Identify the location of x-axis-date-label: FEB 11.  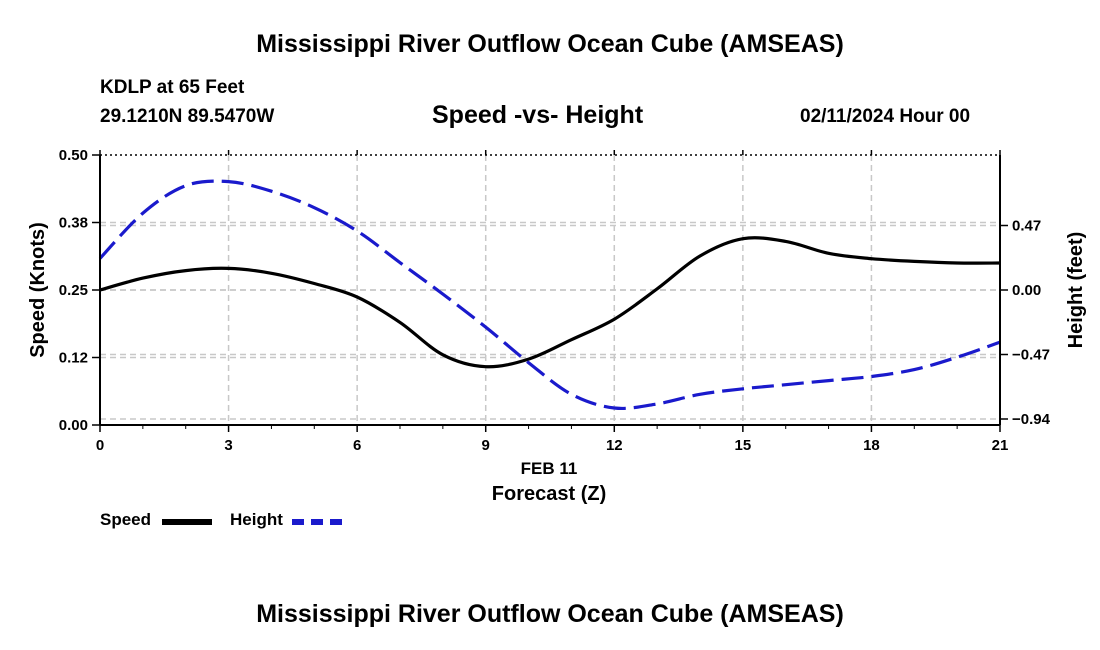
(549, 468).